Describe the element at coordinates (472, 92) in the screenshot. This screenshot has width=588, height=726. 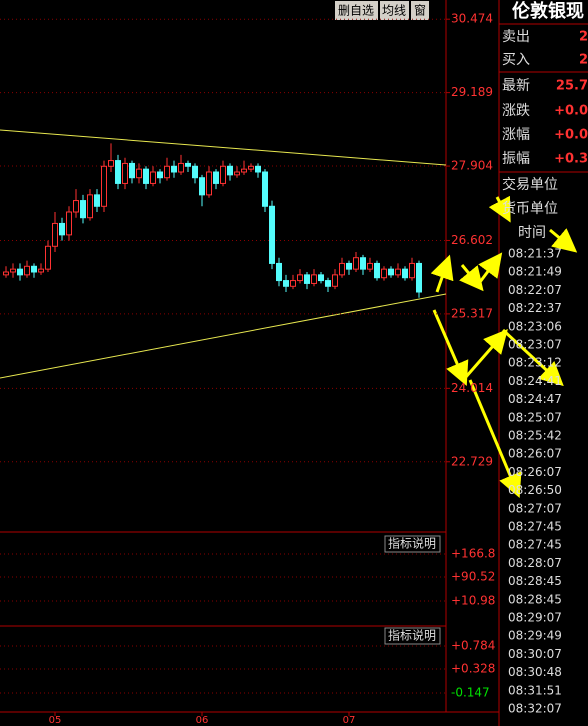
I see `y-tick-label: 29.189` at that location.